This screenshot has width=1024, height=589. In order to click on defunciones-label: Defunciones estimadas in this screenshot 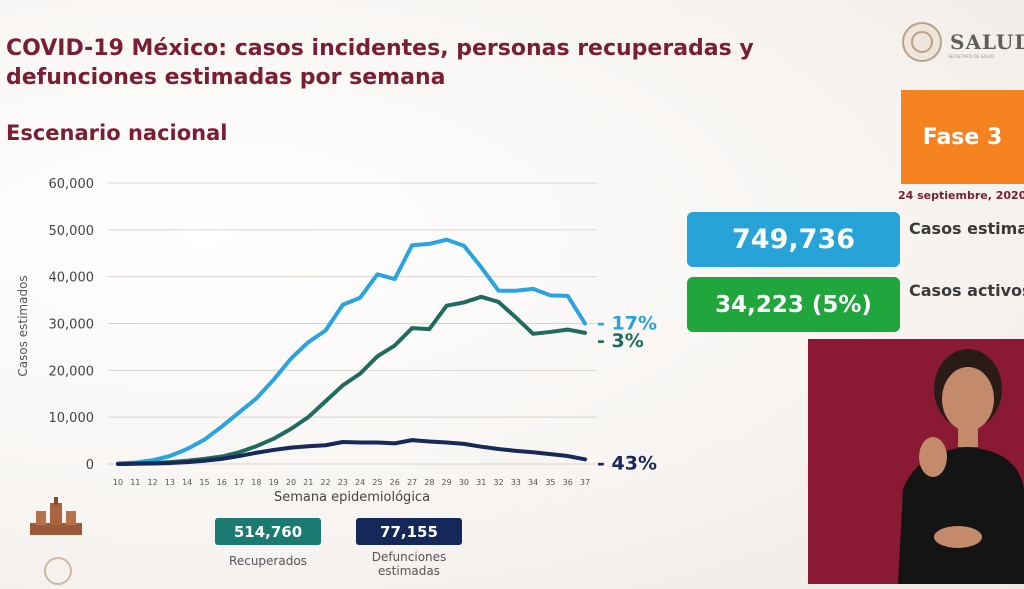, I will do `click(409, 564)`.